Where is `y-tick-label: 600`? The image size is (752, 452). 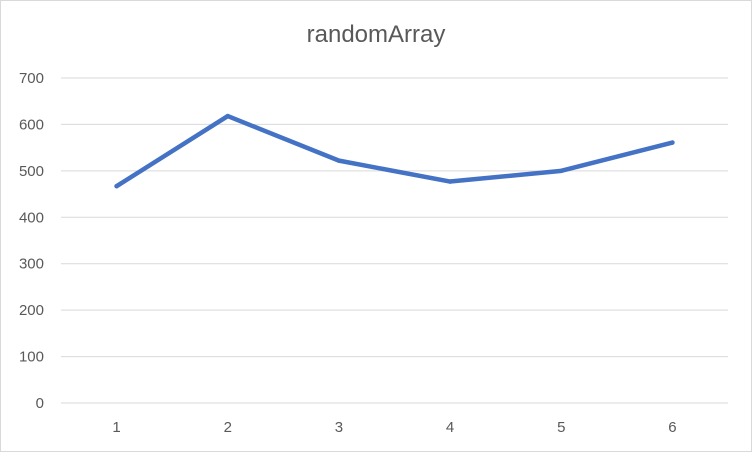 y-tick-label: 600 is located at coordinates (31, 124).